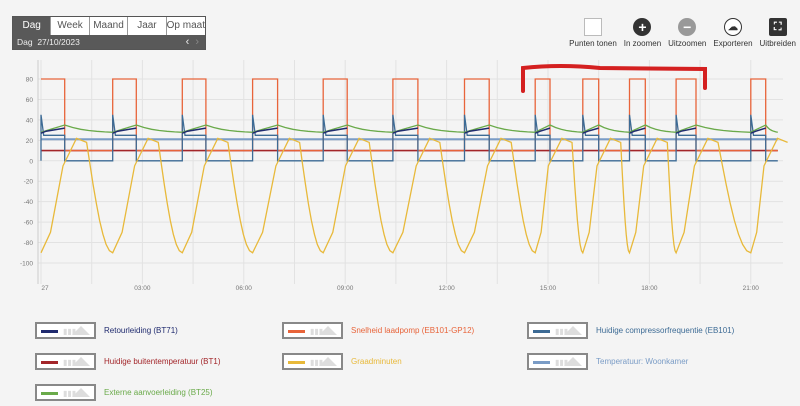  I want to click on plus-icon: +, so click(642, 27).